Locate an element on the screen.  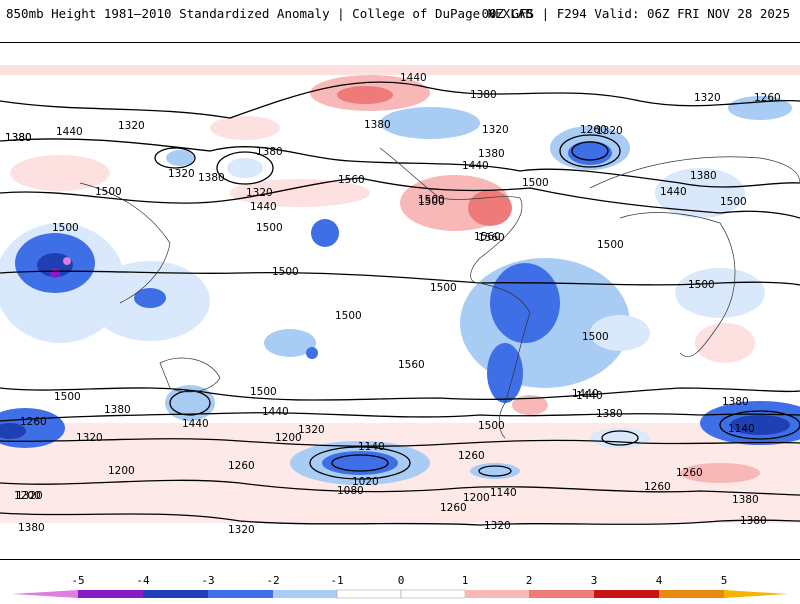
colorbar-segment-pos3 is located at coordinates (626, 594).